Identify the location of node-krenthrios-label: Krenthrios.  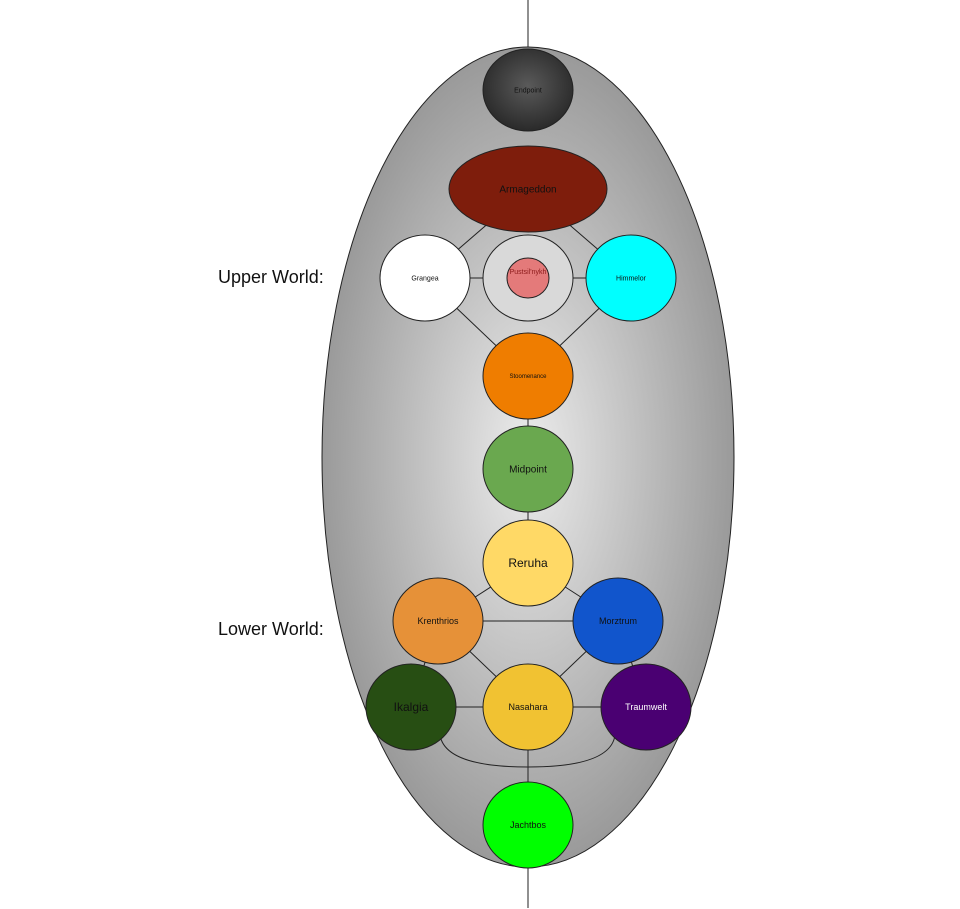
(438, 621).